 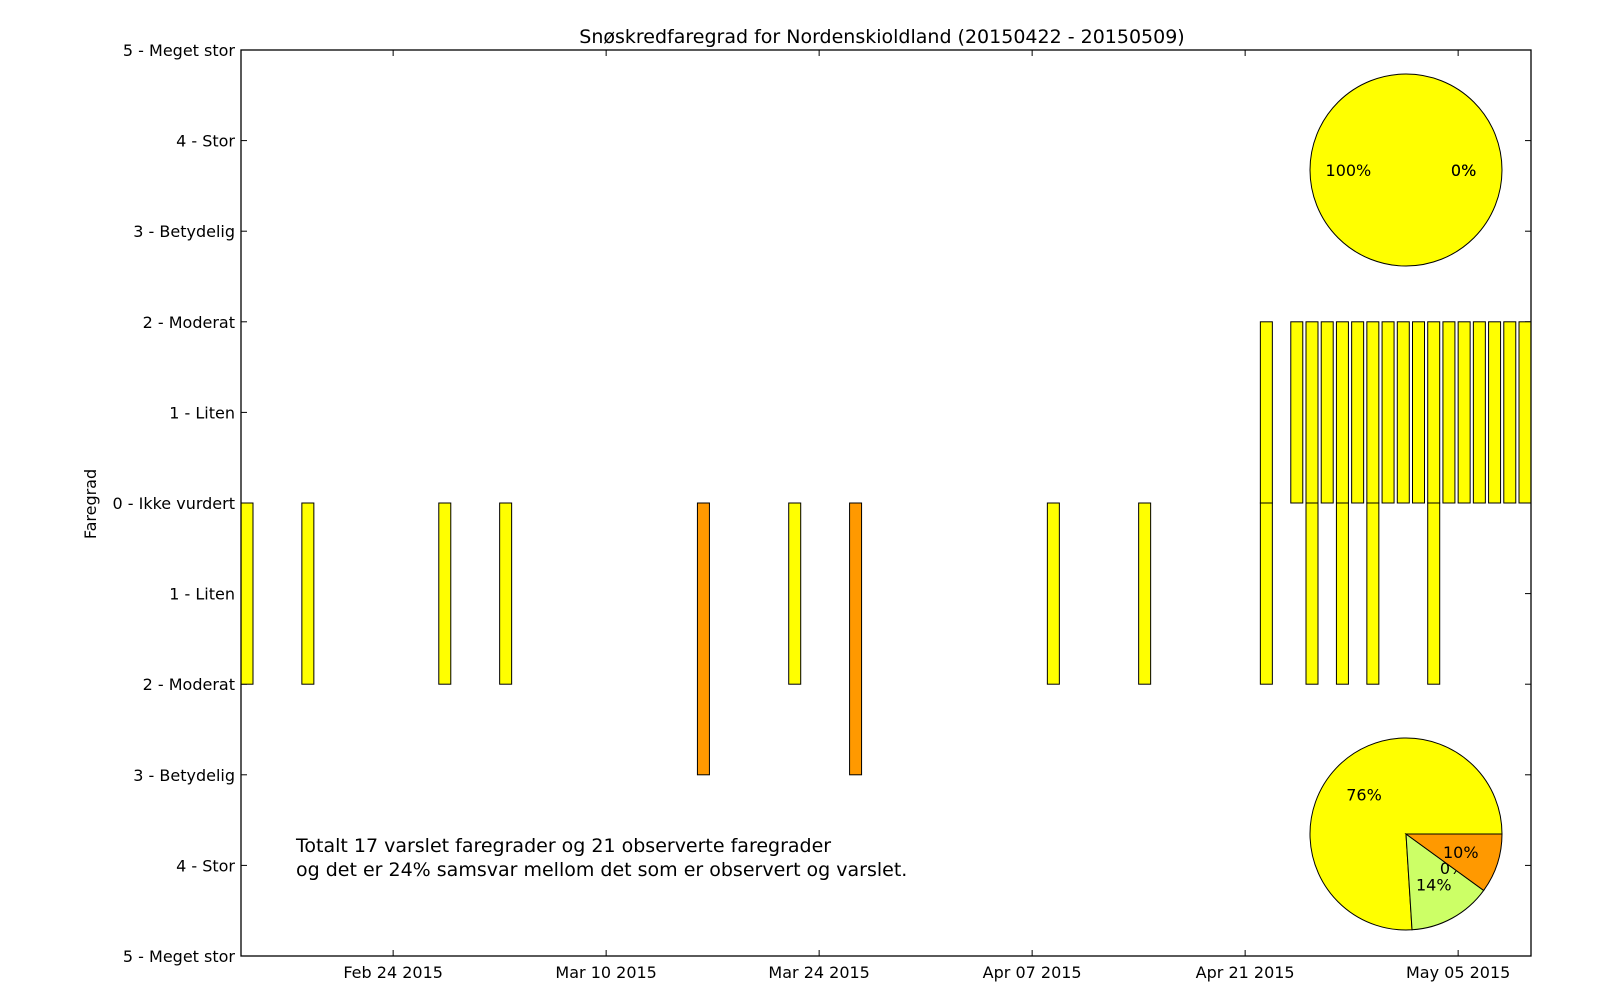 What do you see at coordinates (1032, 972) in the screenshot?
I see `x-tick-label: Apr 07 2015` at bounding box center [1032, 972].